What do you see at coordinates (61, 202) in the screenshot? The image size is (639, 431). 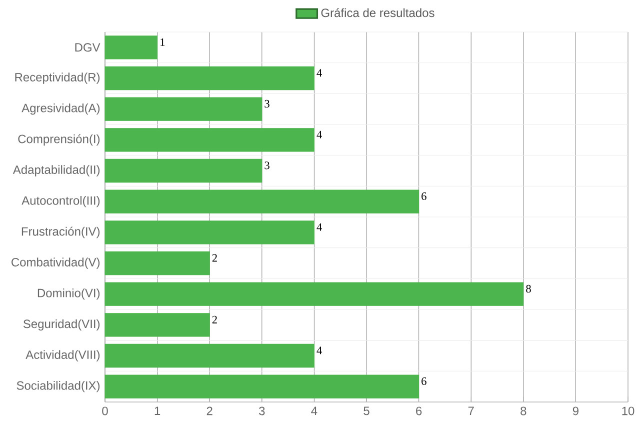 I see `y-tick-label: Autocontrol(III)` at bounding box center [61, 202].